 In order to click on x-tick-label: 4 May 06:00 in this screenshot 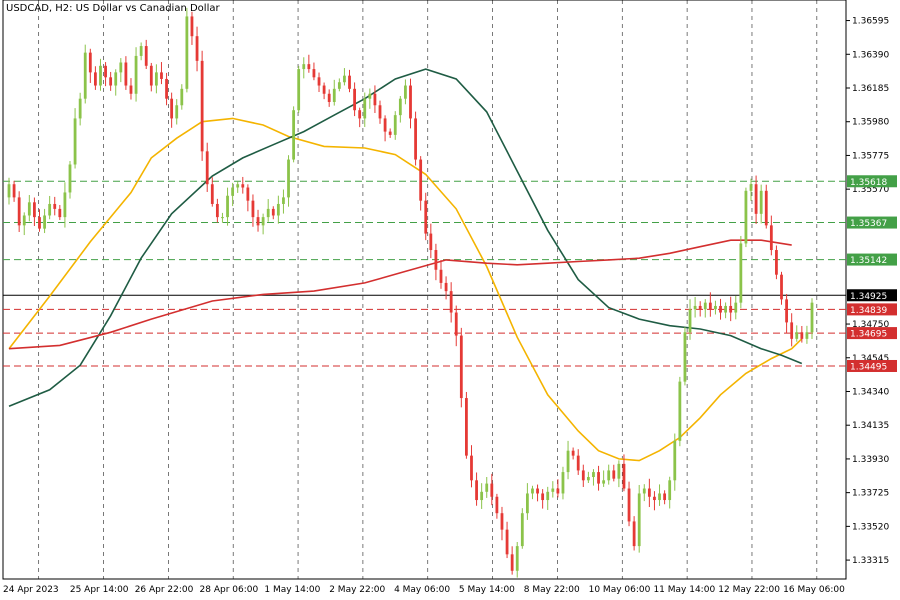, I will do `click(422, 590)`.